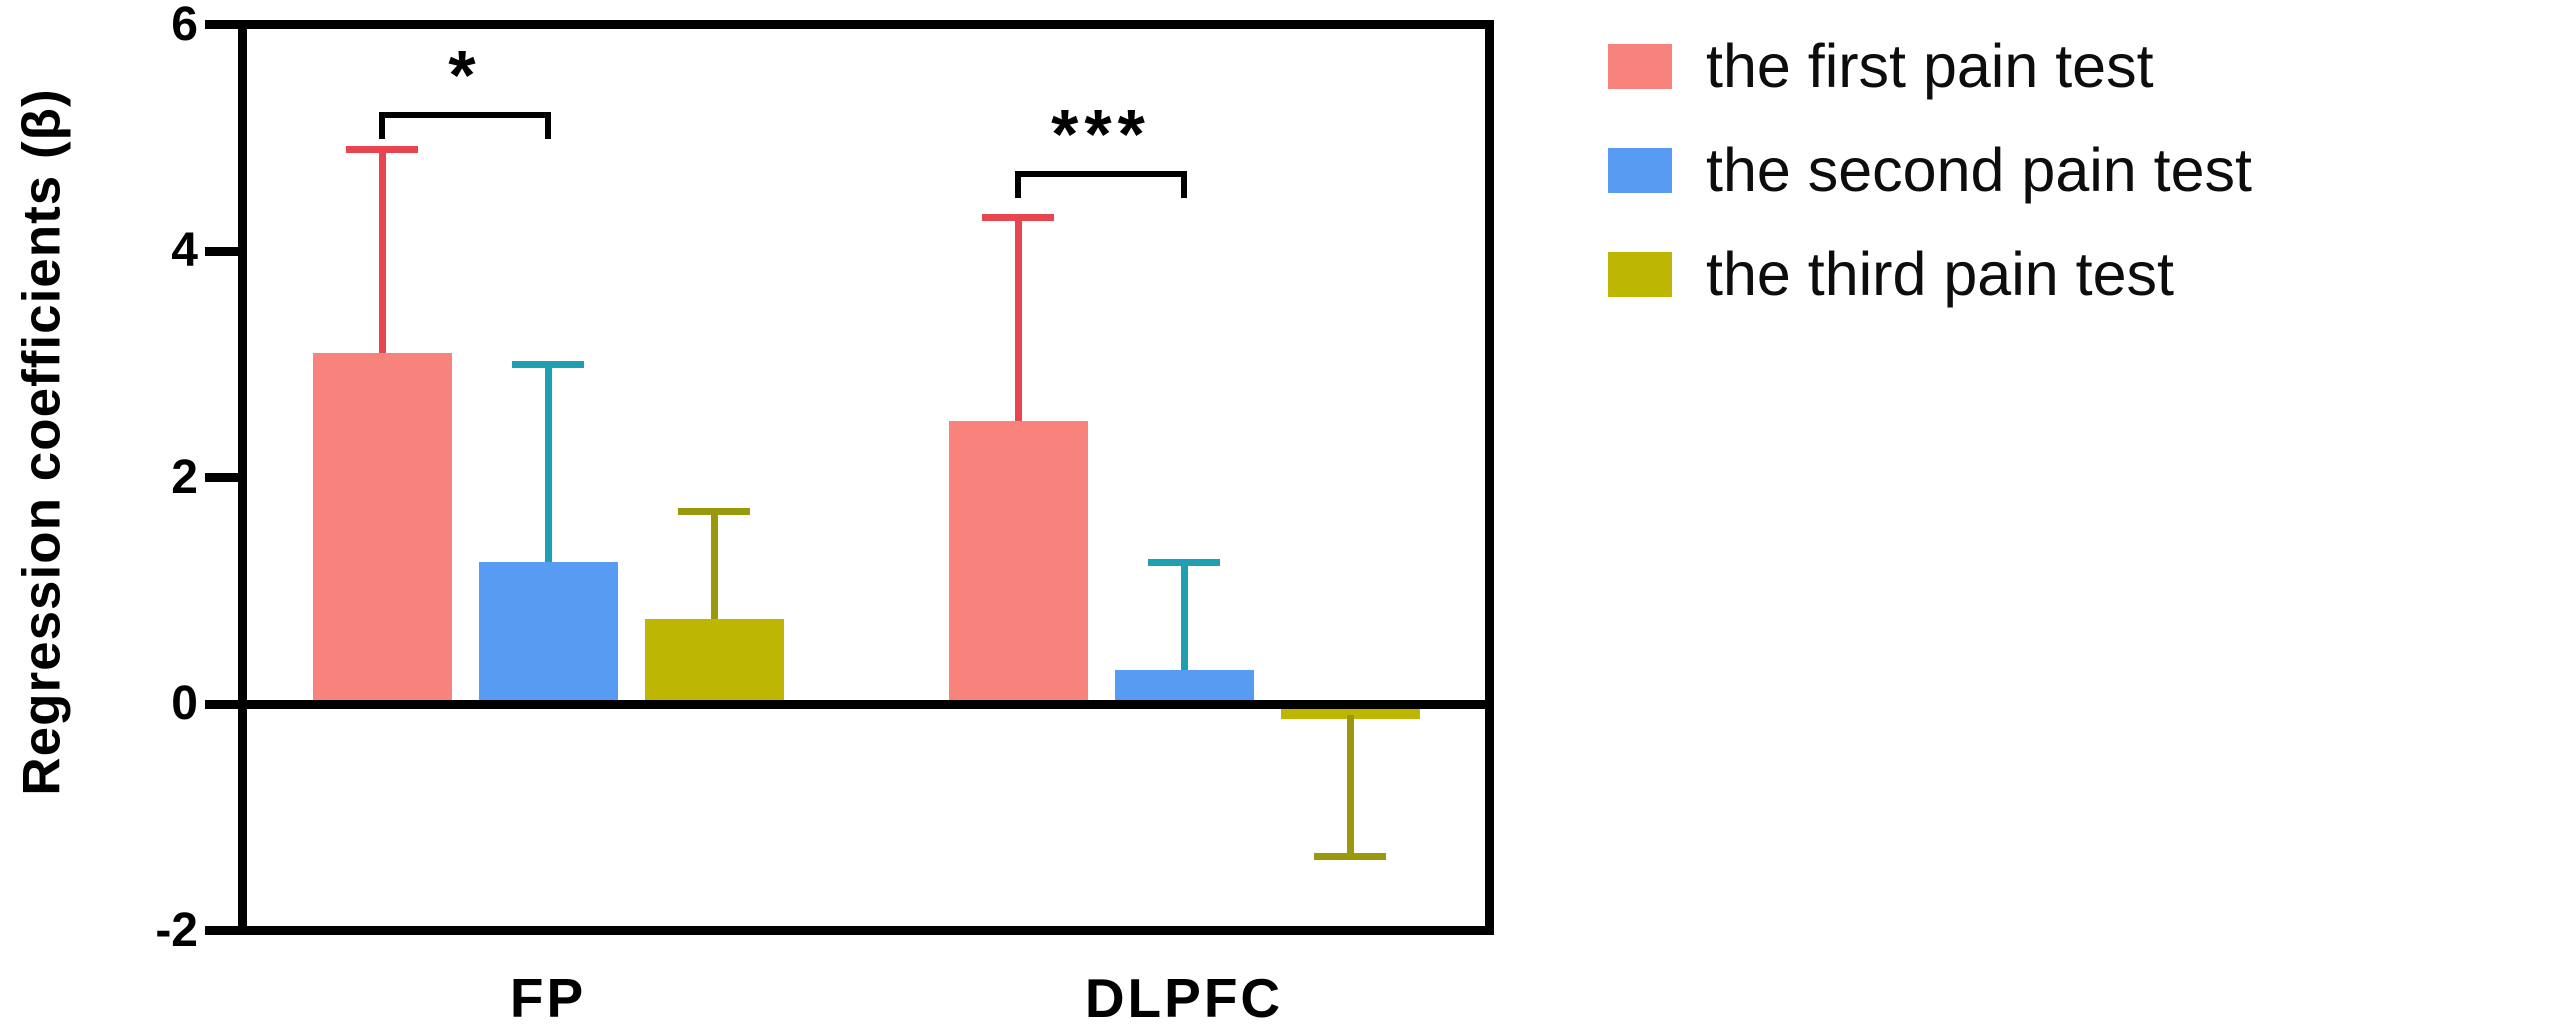 The height and width of the screenshot is (1029, 2560). Describe the element at coordinates (184, 703) in the screenshot. I see `y-tick-label-0: 0` at that location.